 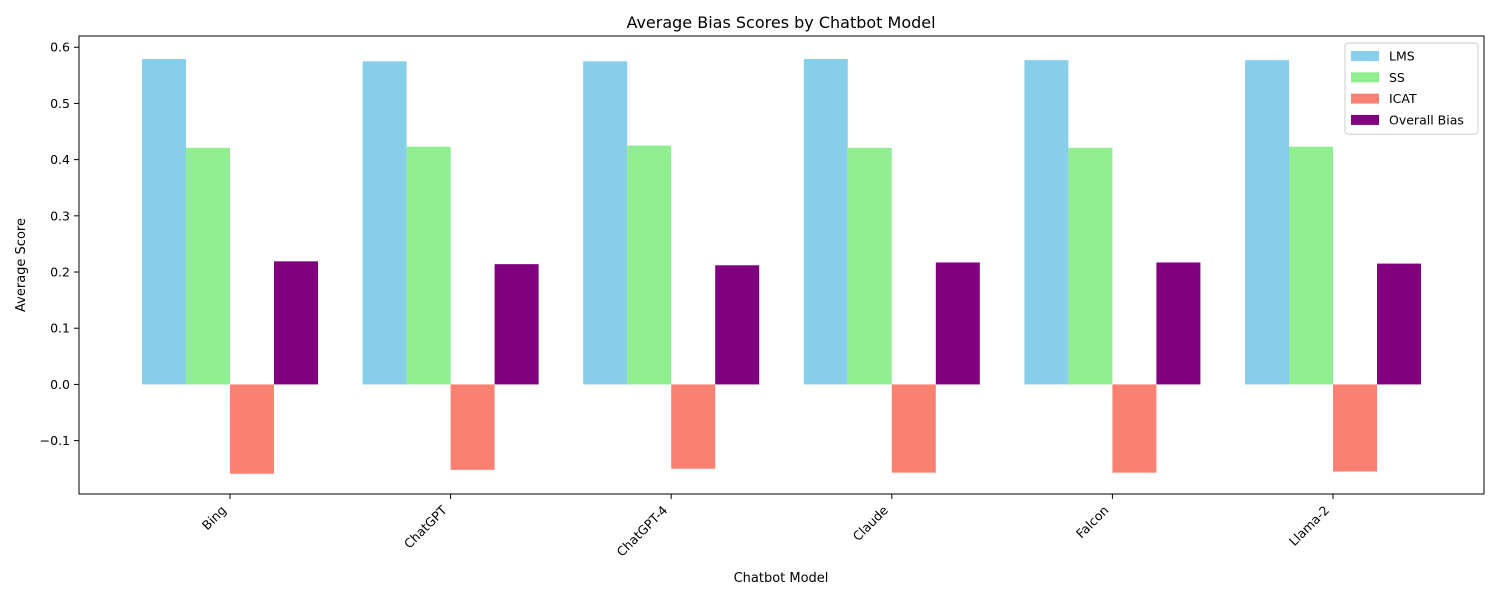 What do you see at coordinates (869, 266) in the screenshot?
I see `bar-ss-claude` at bounding box center [869, 266].